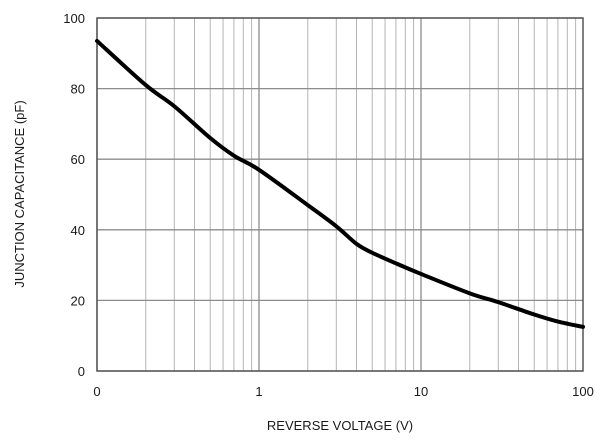  I want to click on y-tick-label: 80, so click(78, 89).